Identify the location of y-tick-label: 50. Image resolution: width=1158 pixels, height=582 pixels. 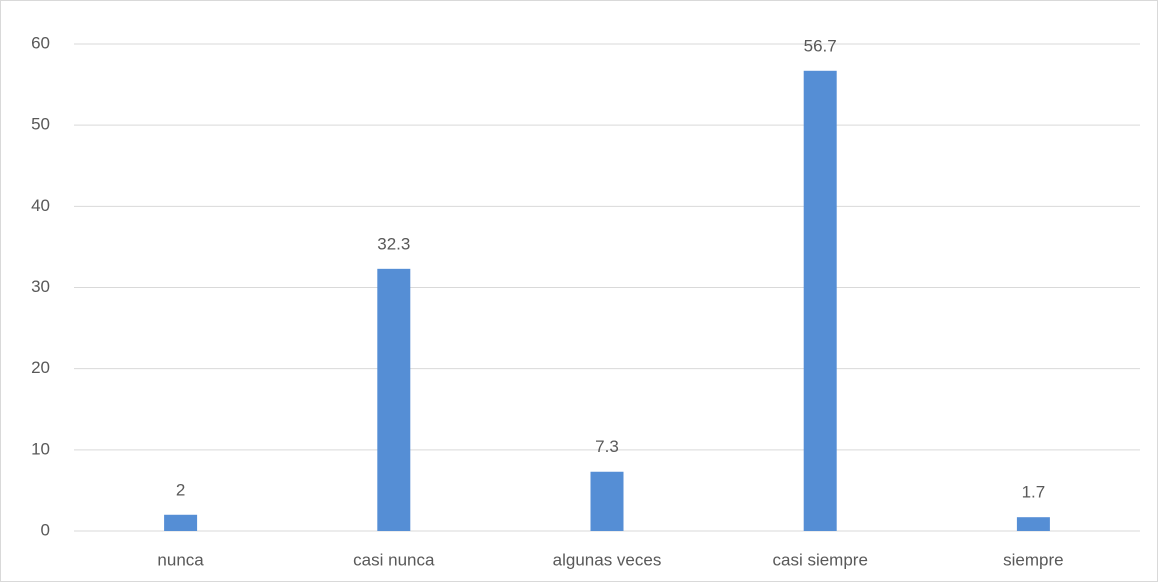
(40, 124).